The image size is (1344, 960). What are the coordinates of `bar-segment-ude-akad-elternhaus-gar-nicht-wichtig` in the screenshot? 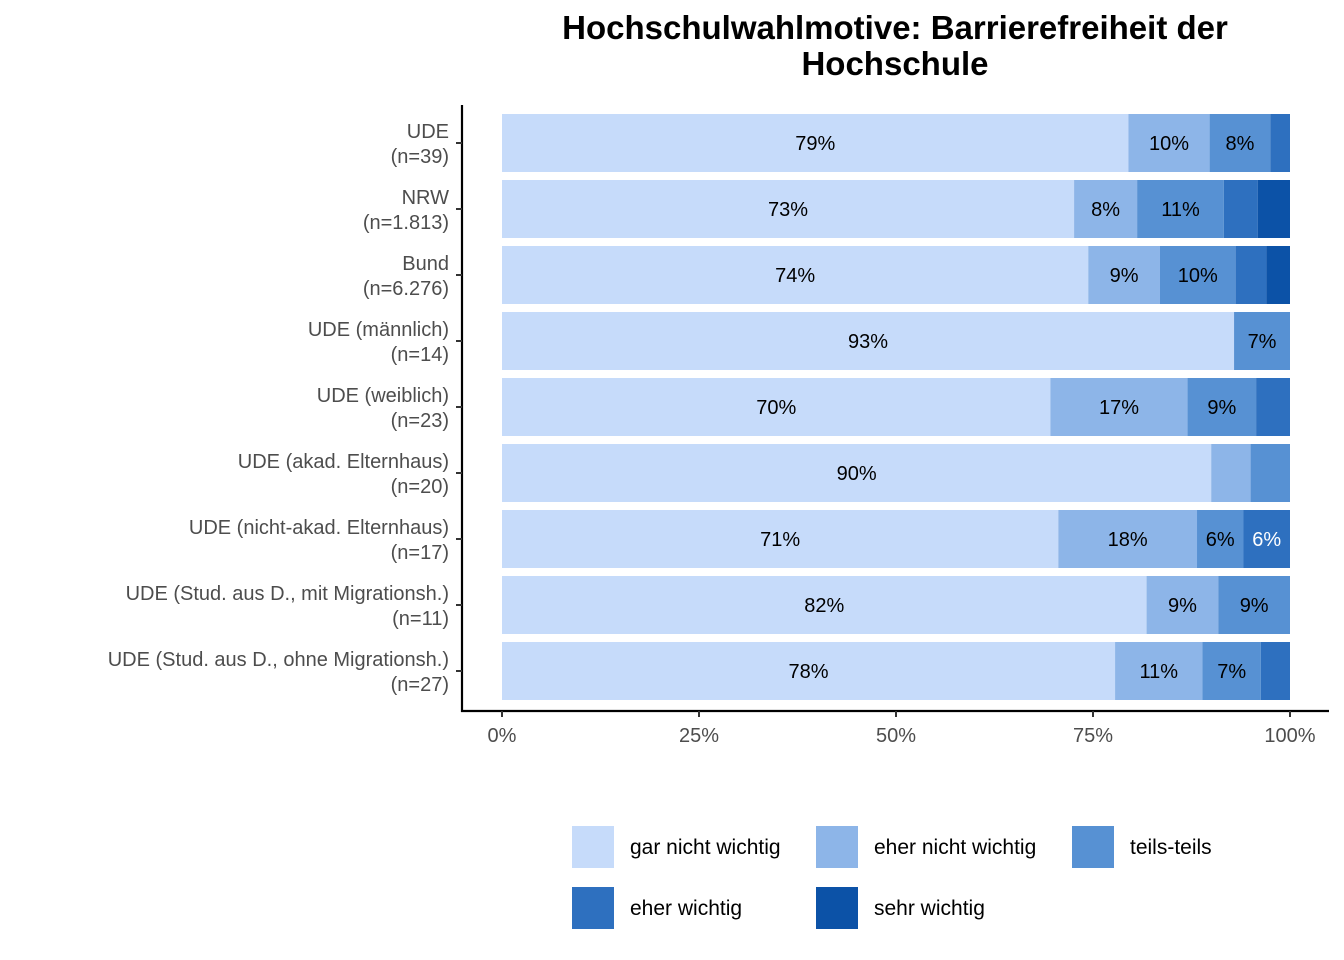 It's located at (857, 473).